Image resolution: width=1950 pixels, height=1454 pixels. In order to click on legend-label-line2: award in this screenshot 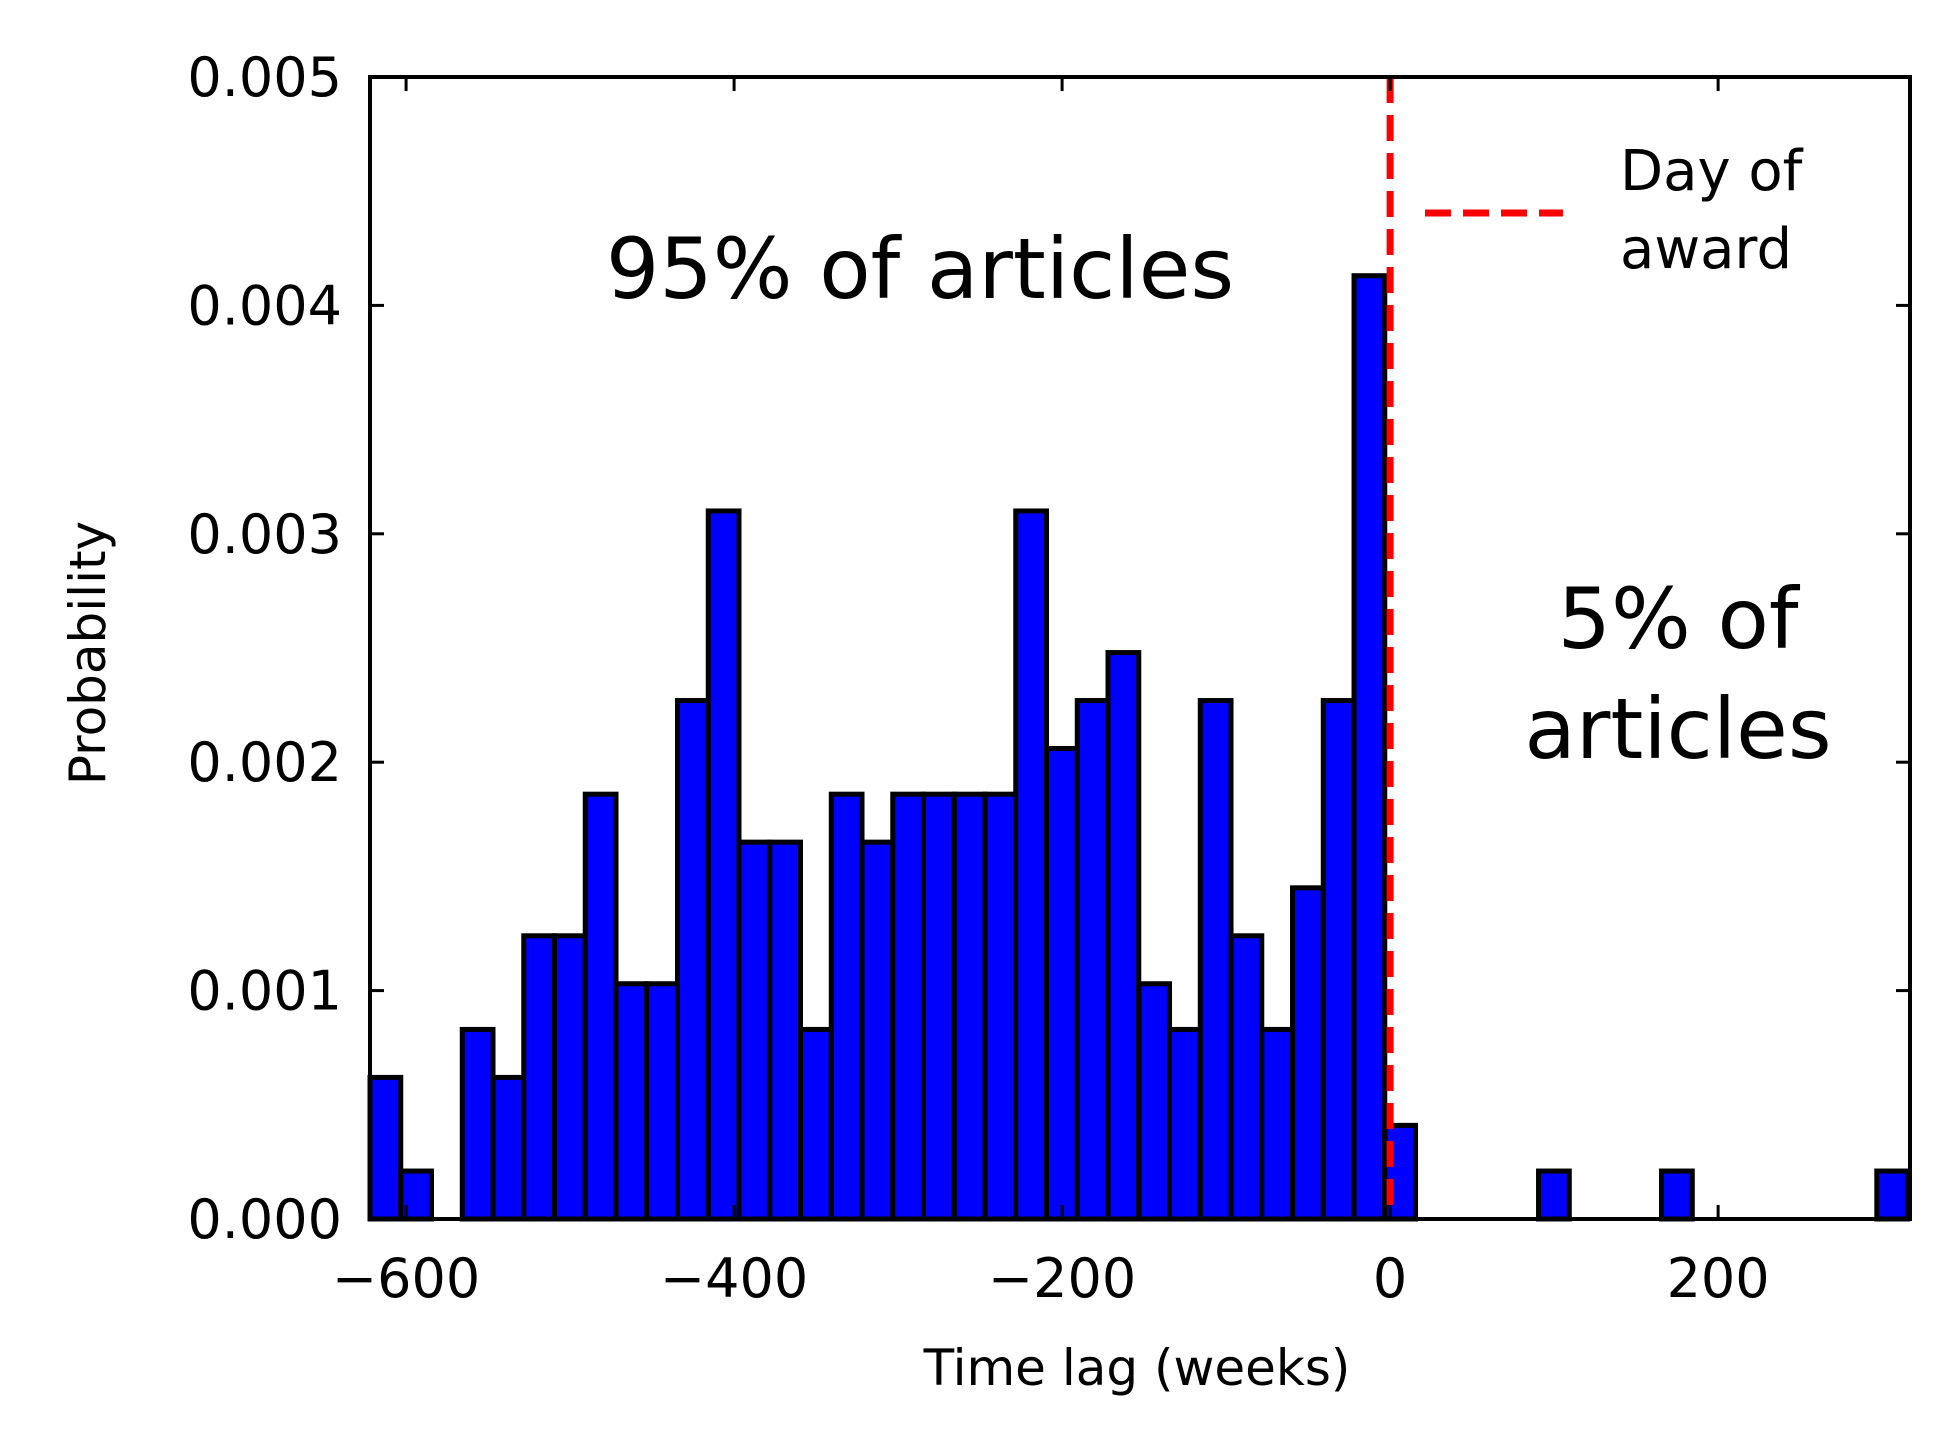, I will do `click(1706, 249)`.